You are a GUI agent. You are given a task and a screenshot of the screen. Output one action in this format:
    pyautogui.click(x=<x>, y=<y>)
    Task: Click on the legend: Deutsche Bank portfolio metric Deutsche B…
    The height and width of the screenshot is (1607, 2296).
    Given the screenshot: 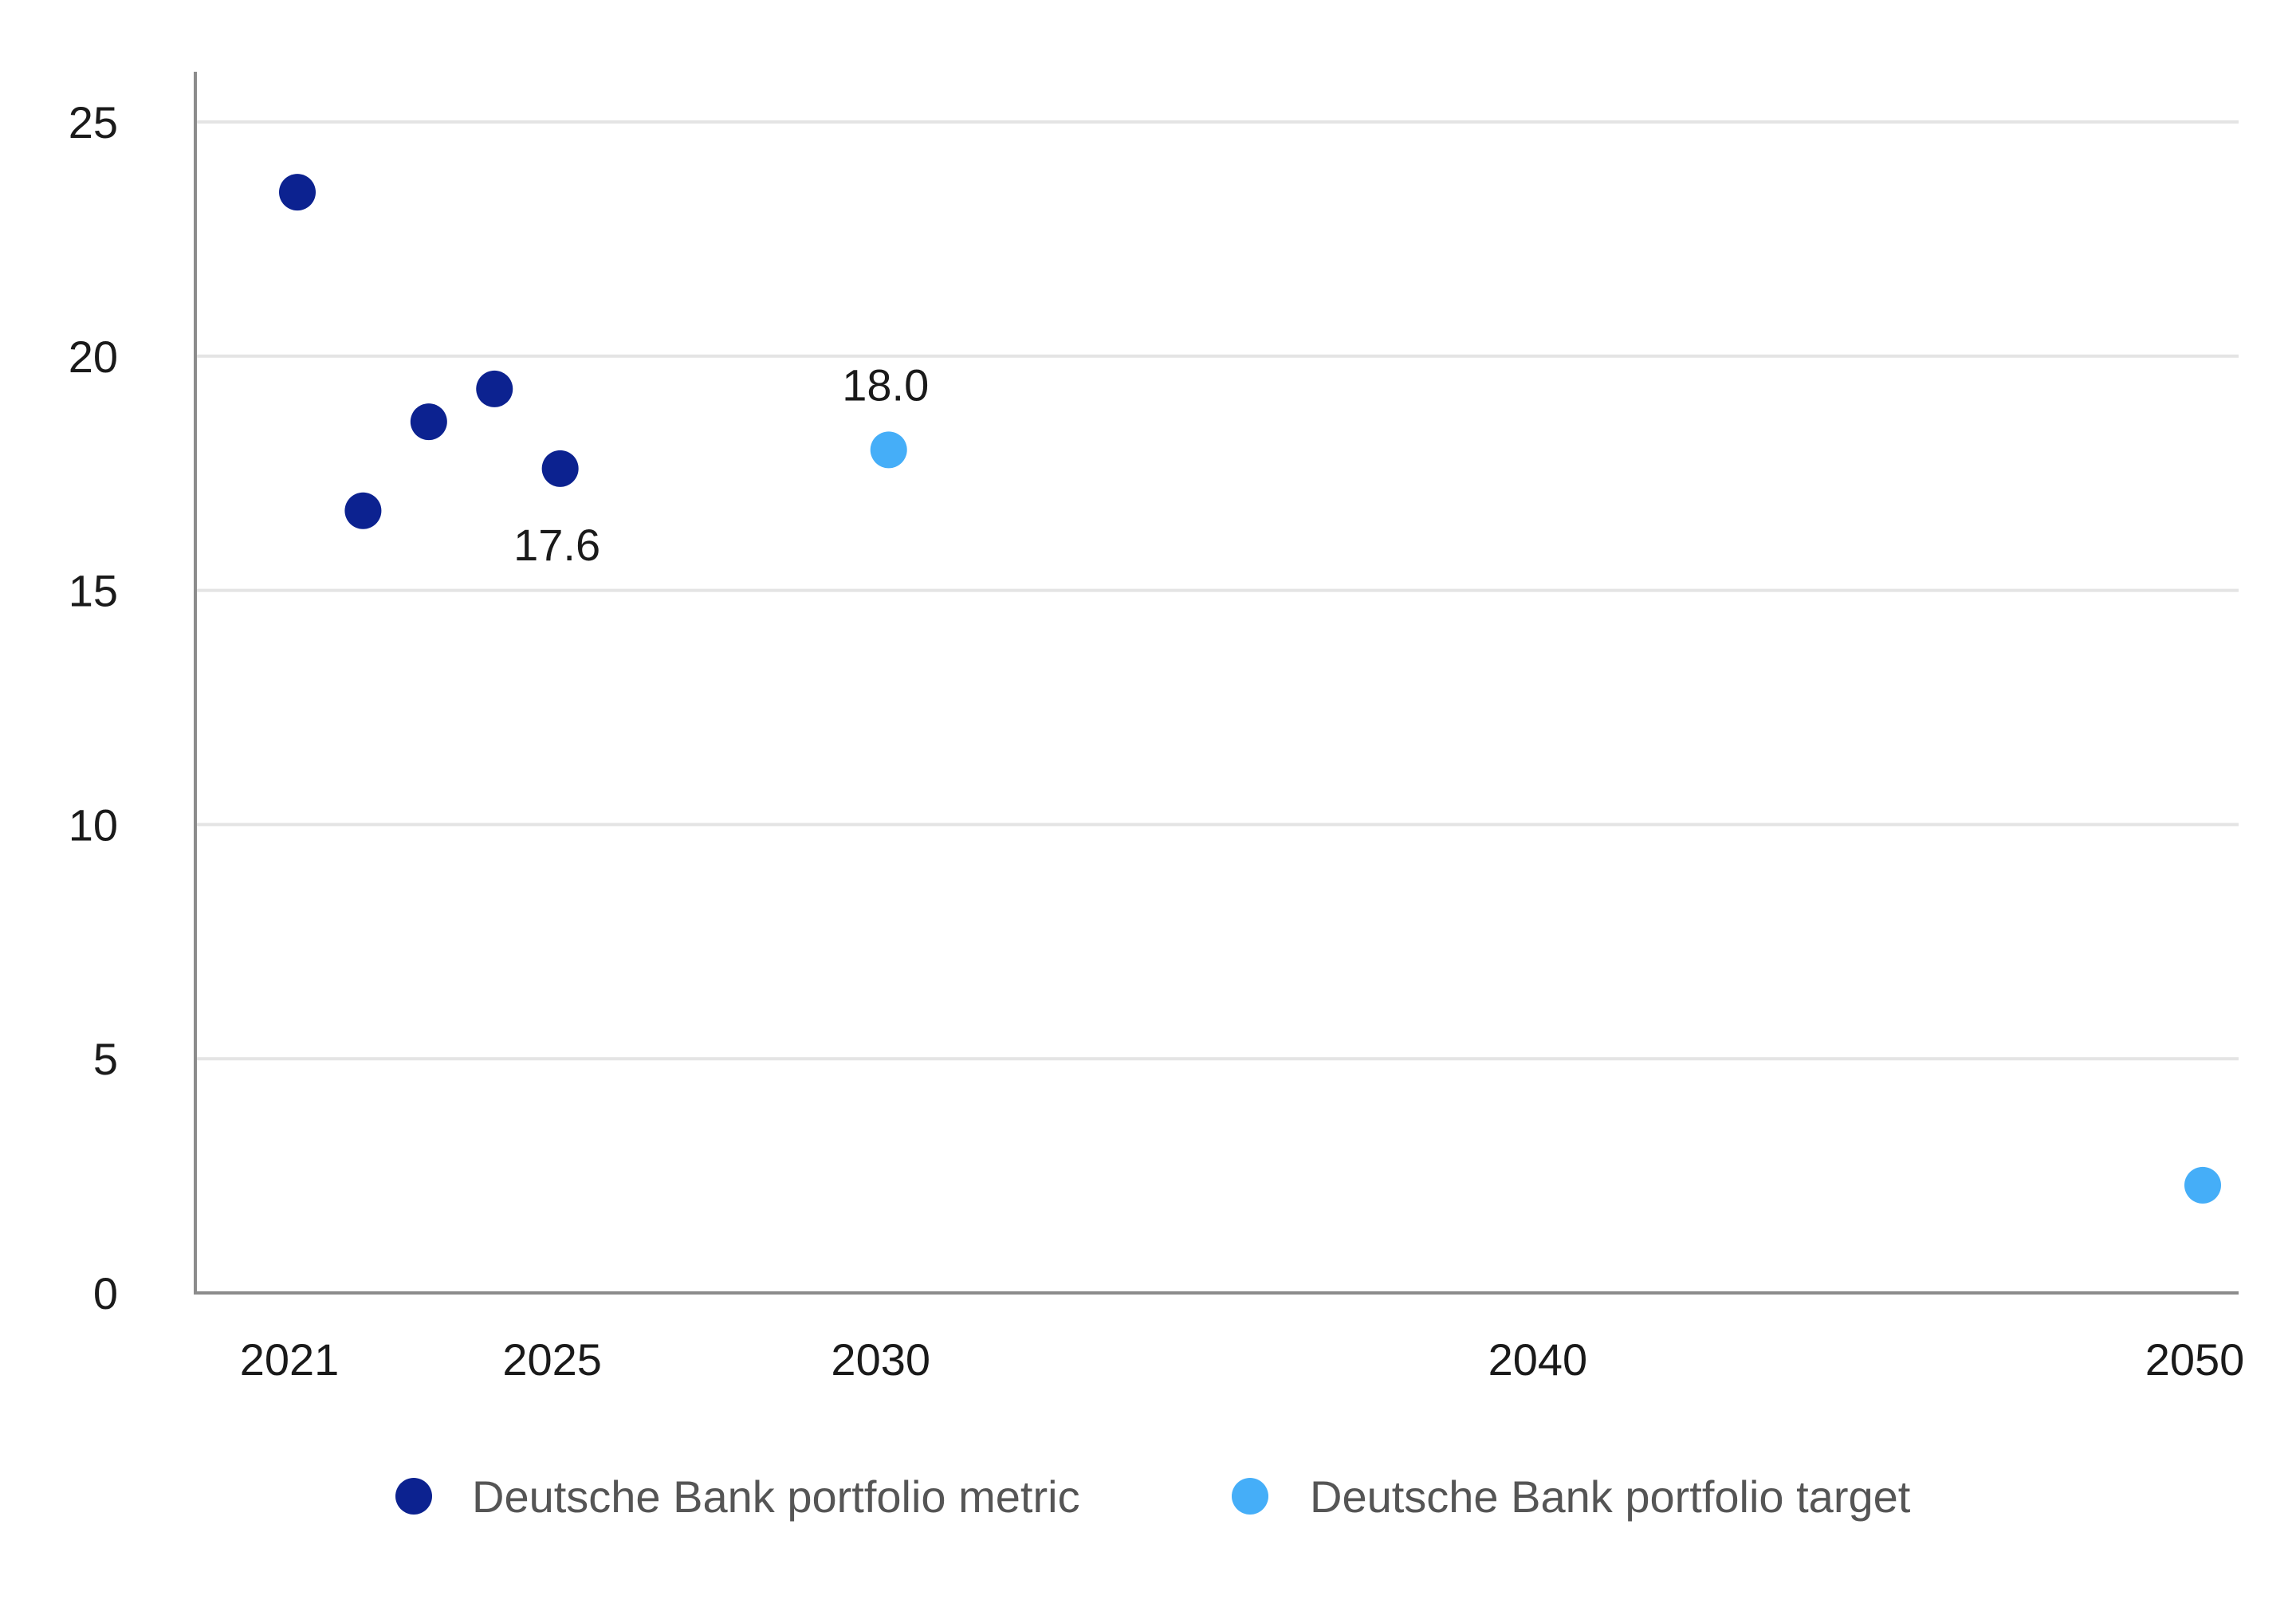 What is the action you would take?
    pyautogui.click(x=1153, y=1497)
    